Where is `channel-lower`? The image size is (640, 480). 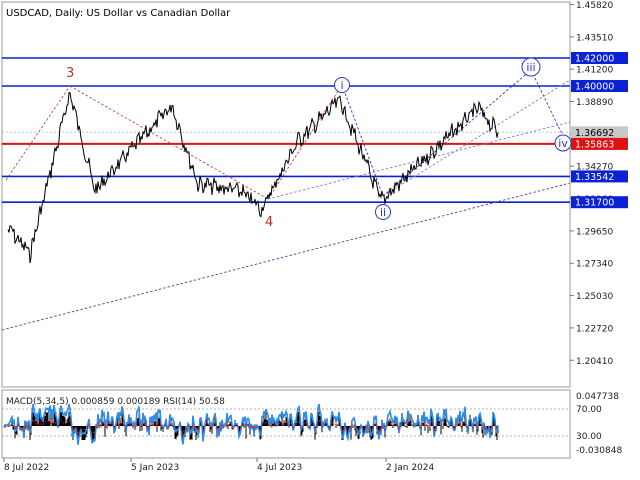
channel-lower is located at coordinates (419, 160).